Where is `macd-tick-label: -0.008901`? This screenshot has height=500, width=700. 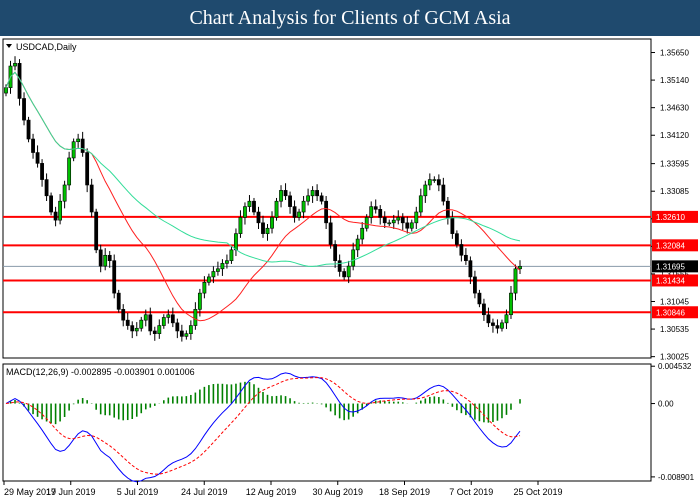
macd-tick-label: -0.008901 is located at coordinates (676, 477).